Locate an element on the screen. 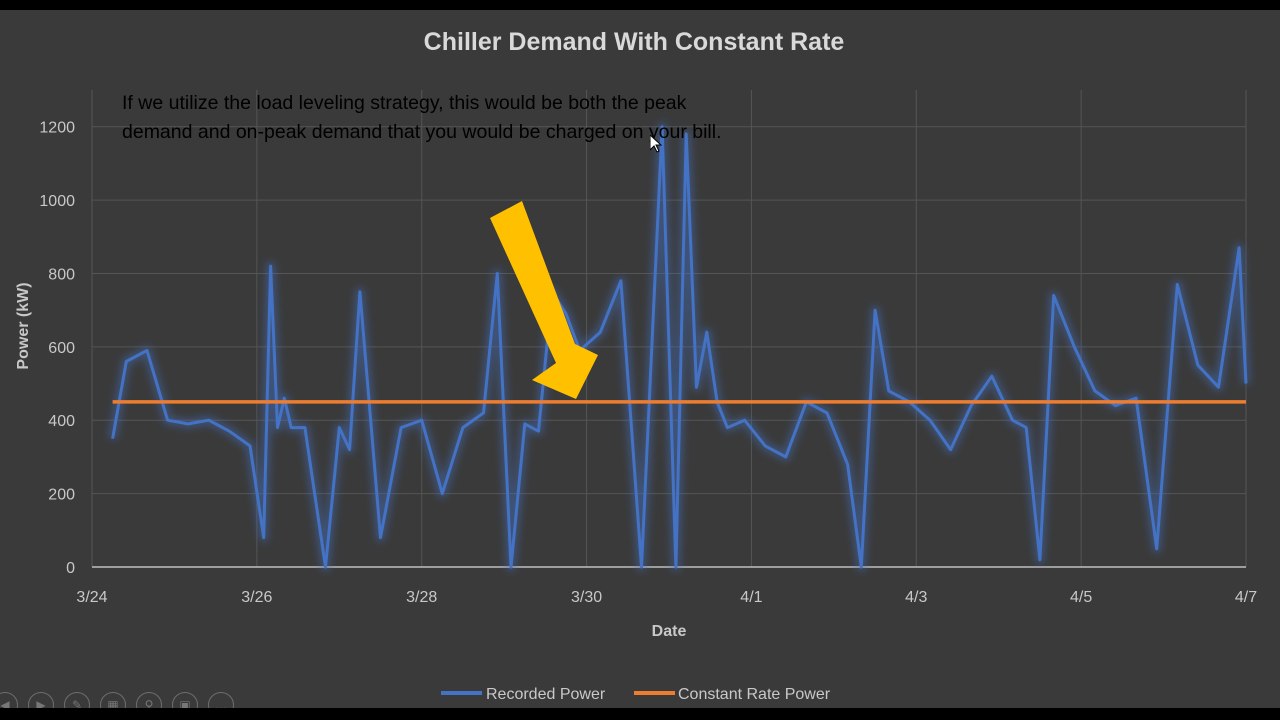 The height and width of the screenshot is (720, 1280). y-axis-ticks: 0 200 400 600 800 1000 1200 is located at coordinates (57, 348).